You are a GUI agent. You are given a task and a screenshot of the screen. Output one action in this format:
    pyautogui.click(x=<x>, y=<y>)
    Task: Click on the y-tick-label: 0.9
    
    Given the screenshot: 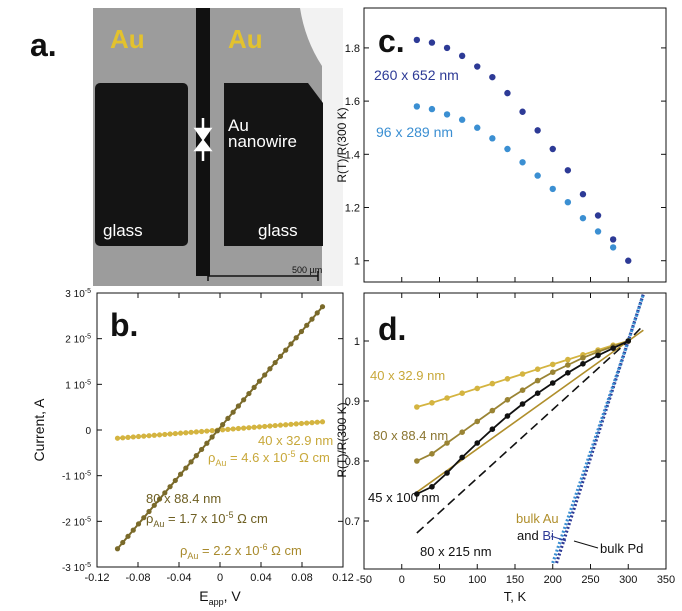 What is the action you would take?
    pyautogui.click(x=352, y=402)
    